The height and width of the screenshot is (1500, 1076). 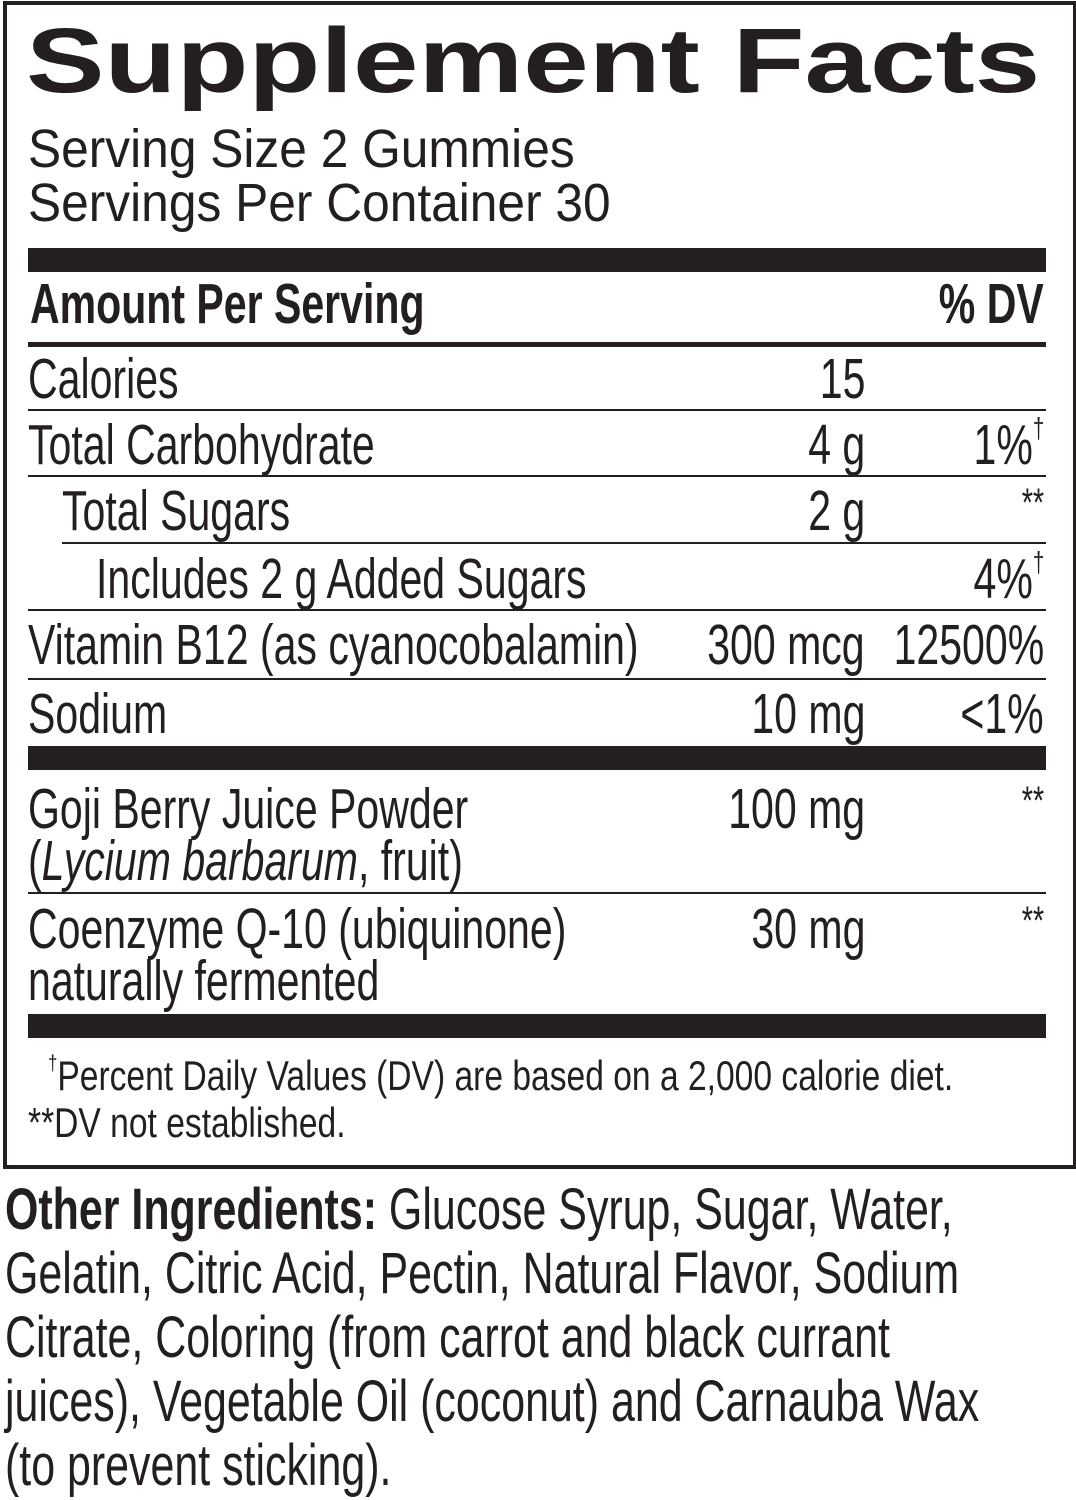 I want to click on row-name-added-sugars: Includes 2 g Added Sugars, so click(x=341, y=579).